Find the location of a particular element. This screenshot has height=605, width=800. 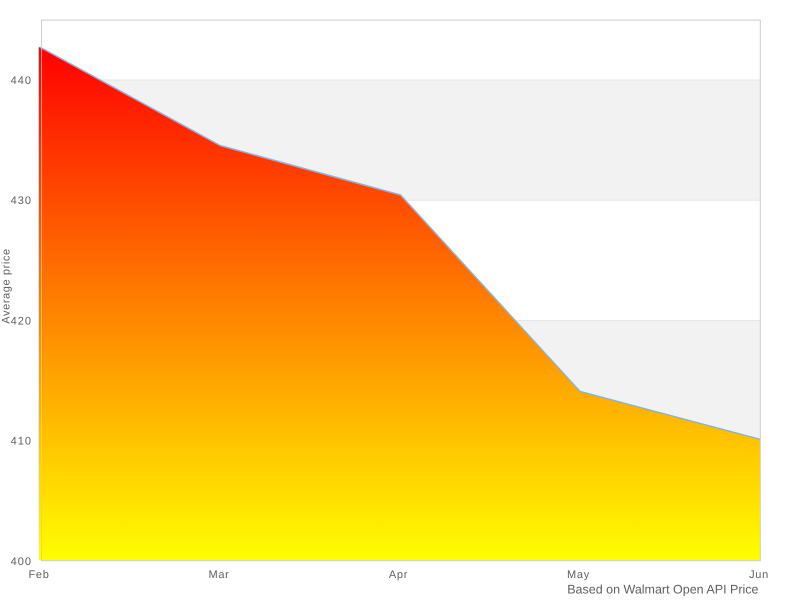

svg-text: May is located at coordinates (578, 575).